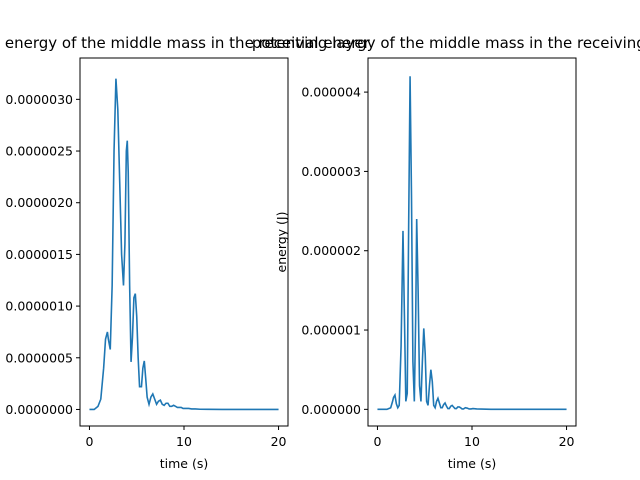 This screenshot has width=640, height=480. Describe the element at coordinates (39, 306) in the screenshot. I see `kinetic-y-tick-label: 0.0000010` at that location.